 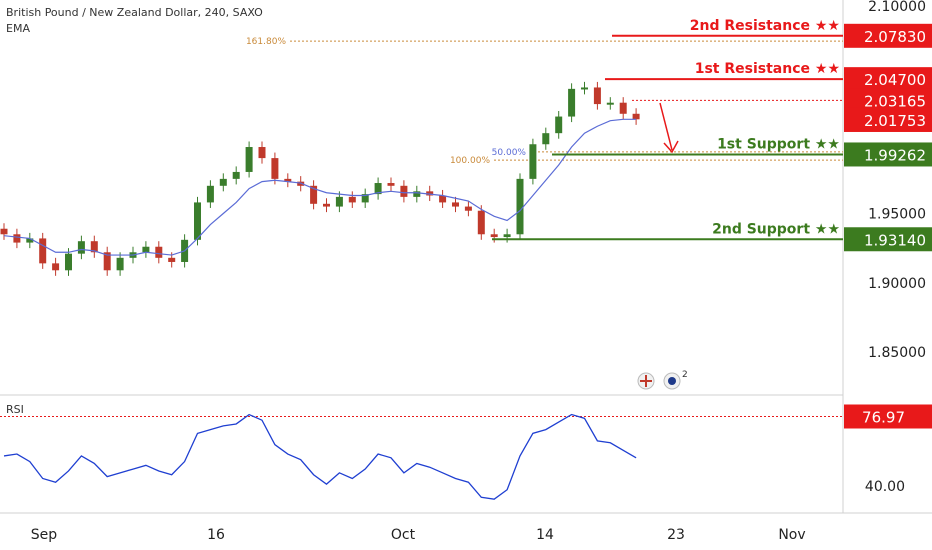 I want to click on price-badge, so click(x=888, y=119).